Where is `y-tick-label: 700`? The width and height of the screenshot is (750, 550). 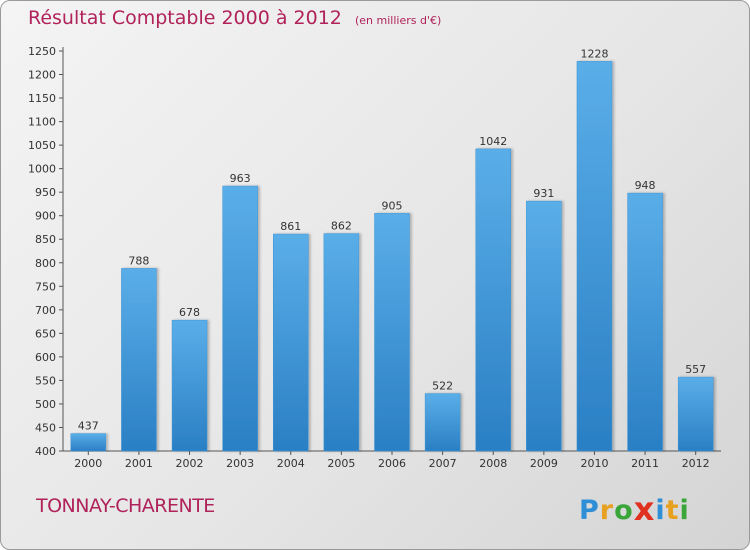
y-tick-label: 700 is located at coordinates (45, 310).